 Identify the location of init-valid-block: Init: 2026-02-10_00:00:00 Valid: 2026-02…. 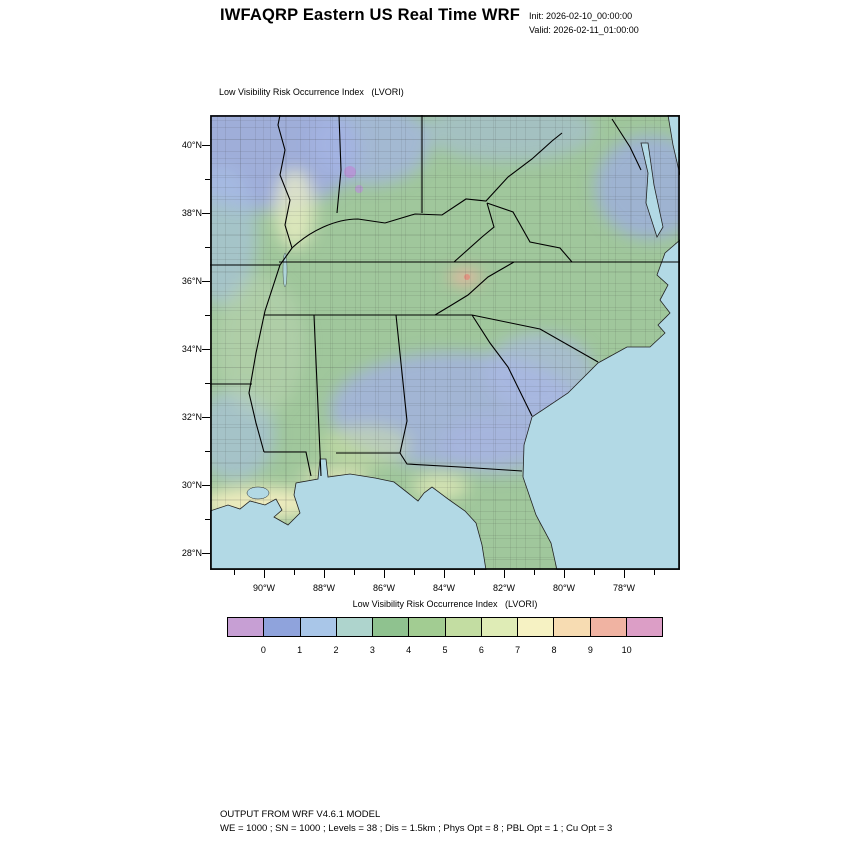
(584, 23).